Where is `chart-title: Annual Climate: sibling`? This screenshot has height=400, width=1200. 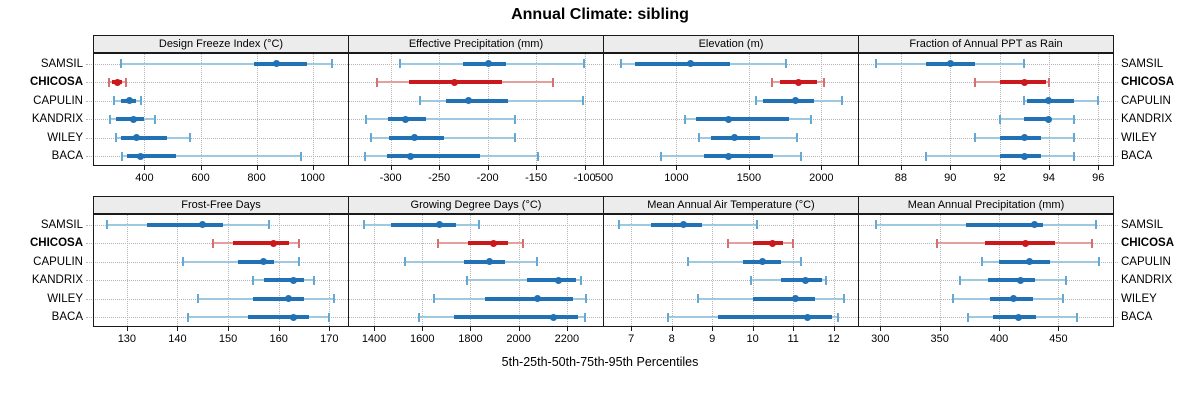
chart-title: Annual Climate: sibling is located at coordinates (600, 14).